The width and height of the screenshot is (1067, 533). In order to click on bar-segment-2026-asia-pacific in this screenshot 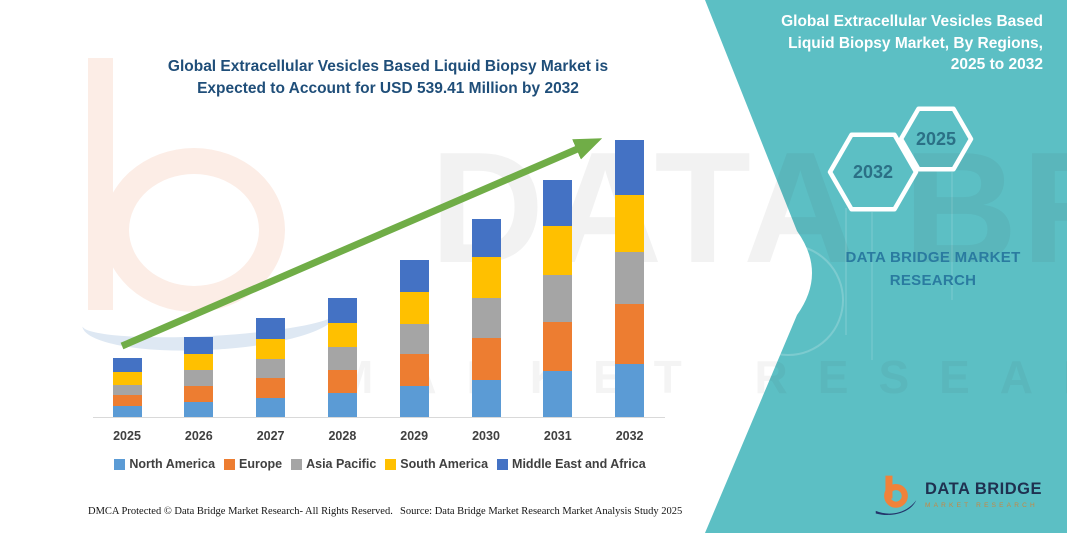, I will do `click(199, 378)`.